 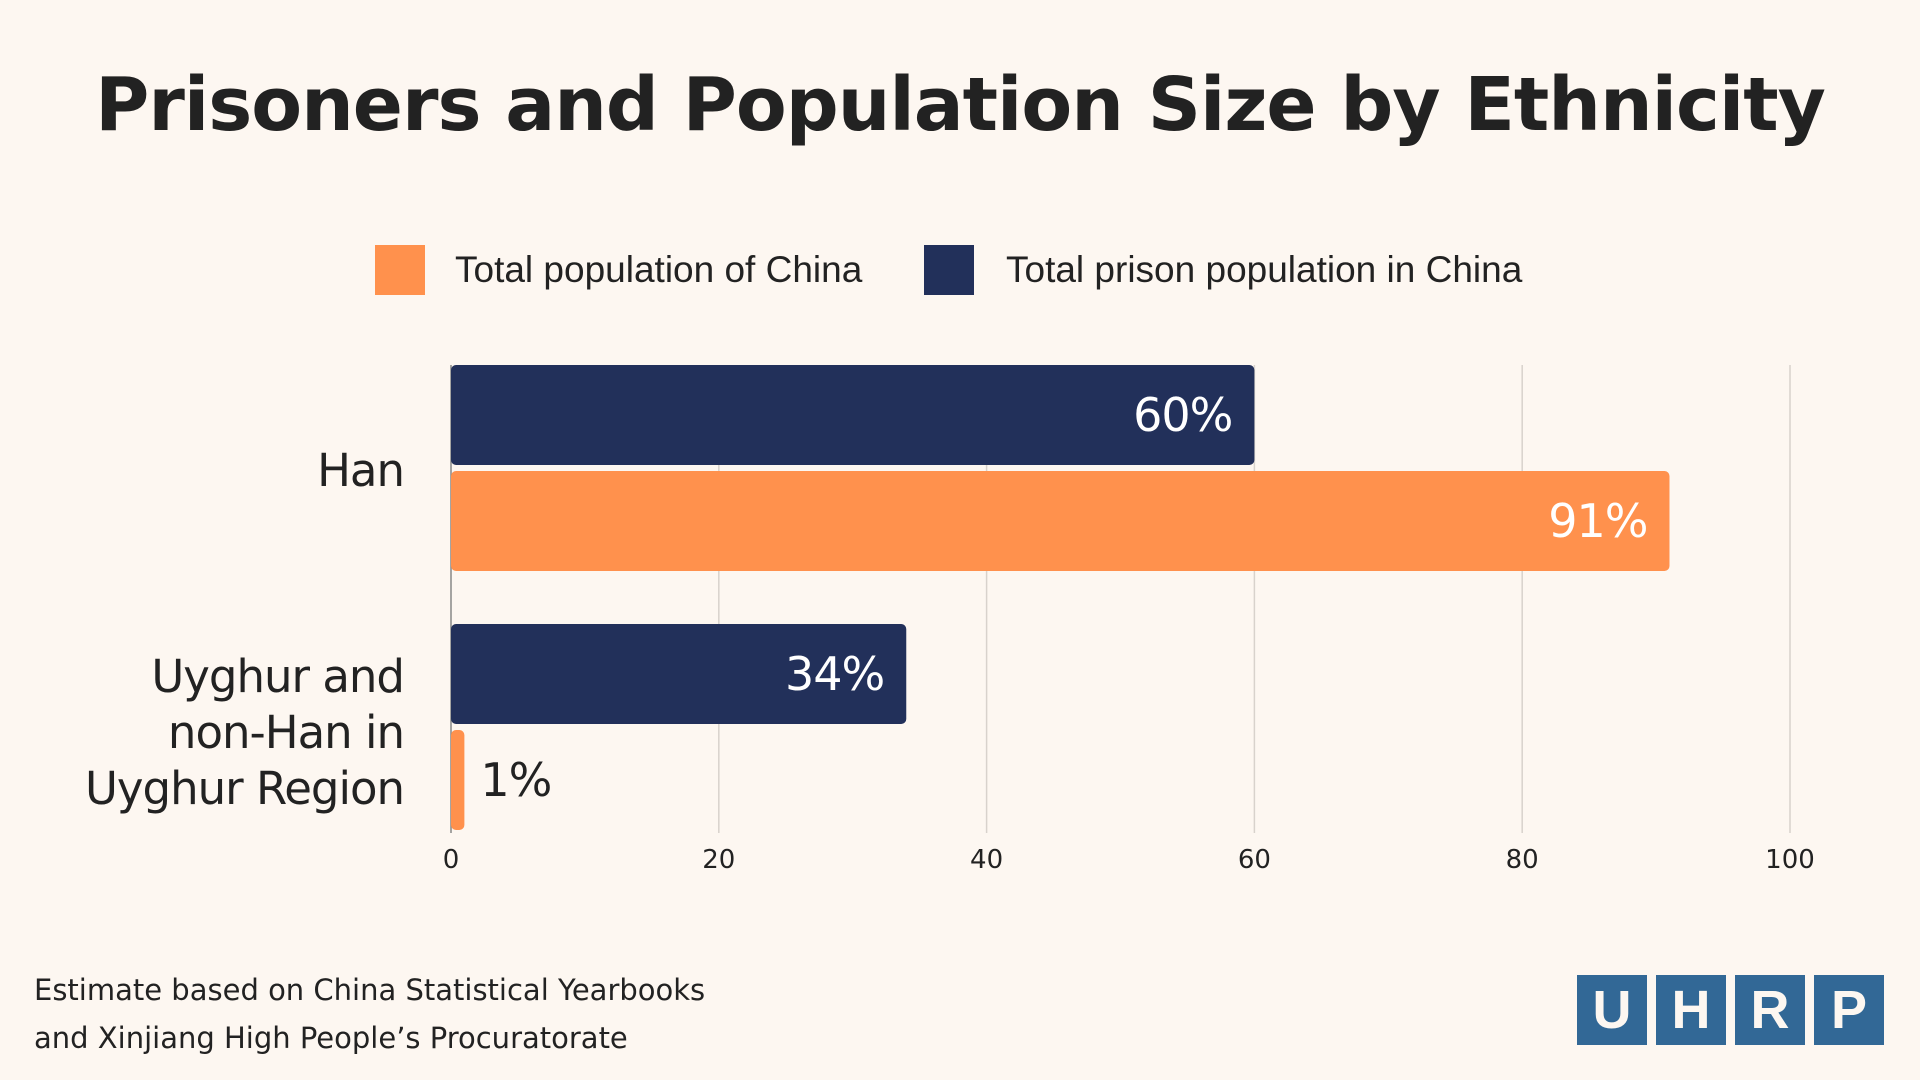 What do you see at coordinates (400, 270) in the screenshot?
I see `legend-swatch-population` at bounding box center [400, 270].